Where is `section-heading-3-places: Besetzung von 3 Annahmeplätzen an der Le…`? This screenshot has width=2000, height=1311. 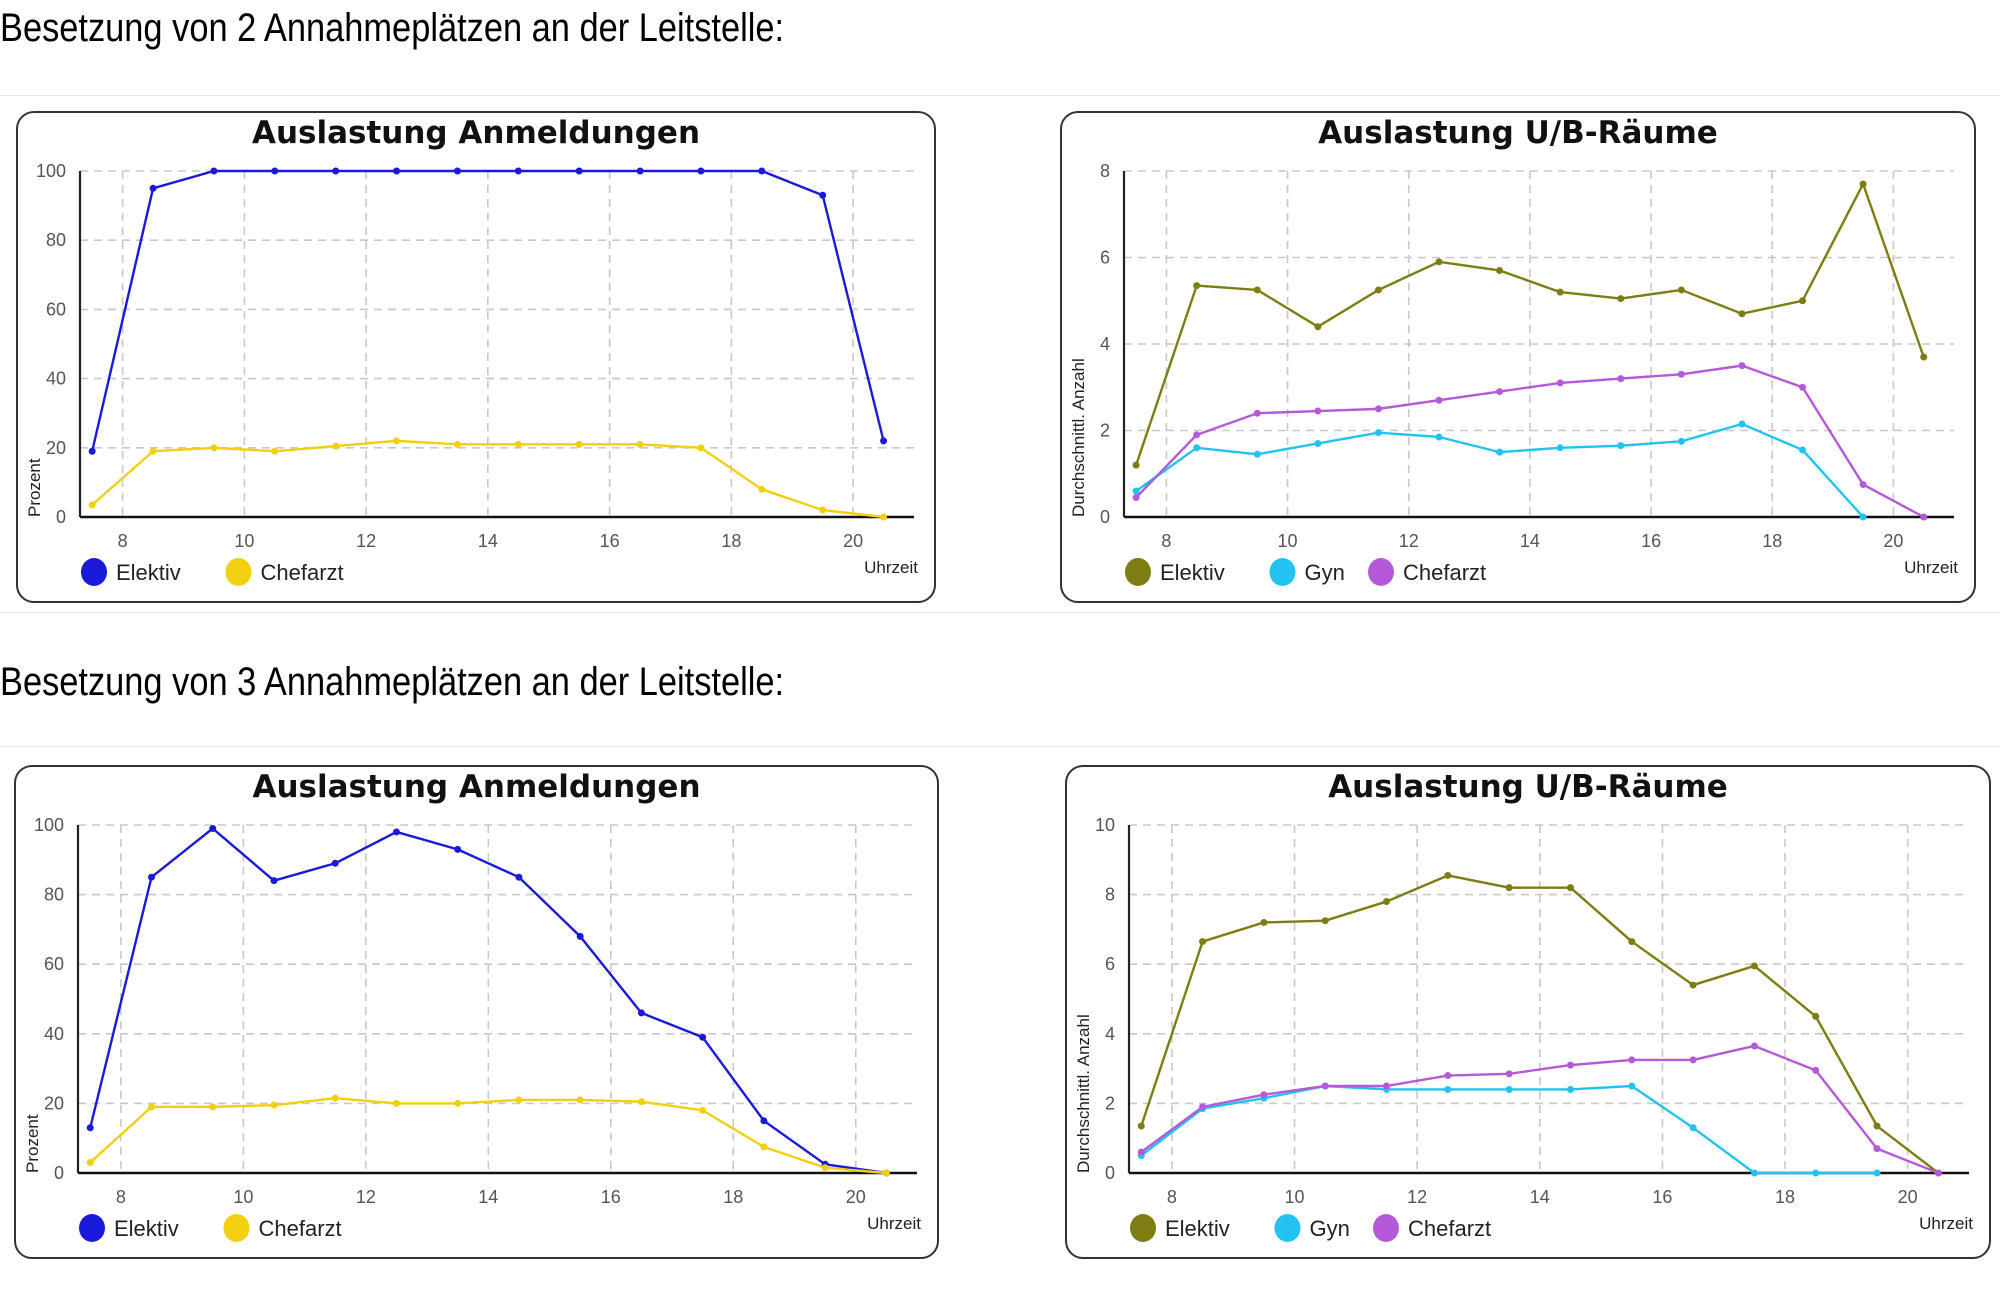
section-heading-3-places: Besetzung von 3 Annahmeplätzen an der Le… is located at coordinates (392, 682).